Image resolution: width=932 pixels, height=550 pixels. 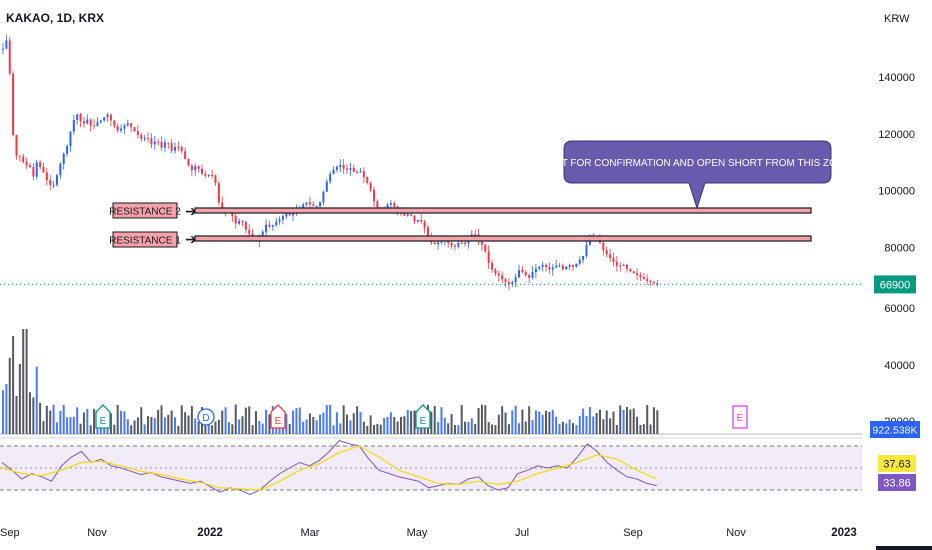 What do you see at coordinates (278, 421) in the screenshot?
I see `earnings-marker-label: E` at bounding box center [278, 421].